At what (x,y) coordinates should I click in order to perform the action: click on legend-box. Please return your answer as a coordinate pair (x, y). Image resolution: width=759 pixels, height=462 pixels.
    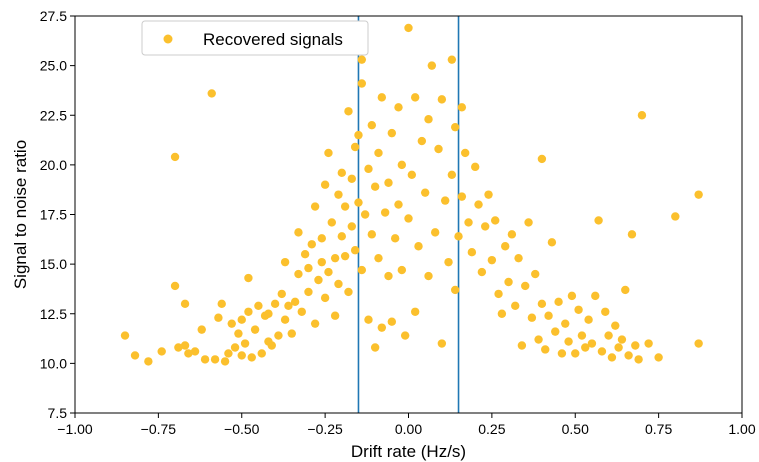
    Looking at the image, I should click on (255, 38).